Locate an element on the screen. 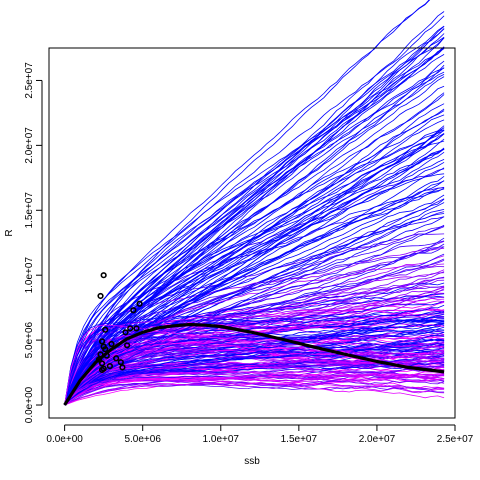 The height and width of the screenshot is (480, 480). x-tick-label: 2.5e+07 is located at coordinates (455, 439).